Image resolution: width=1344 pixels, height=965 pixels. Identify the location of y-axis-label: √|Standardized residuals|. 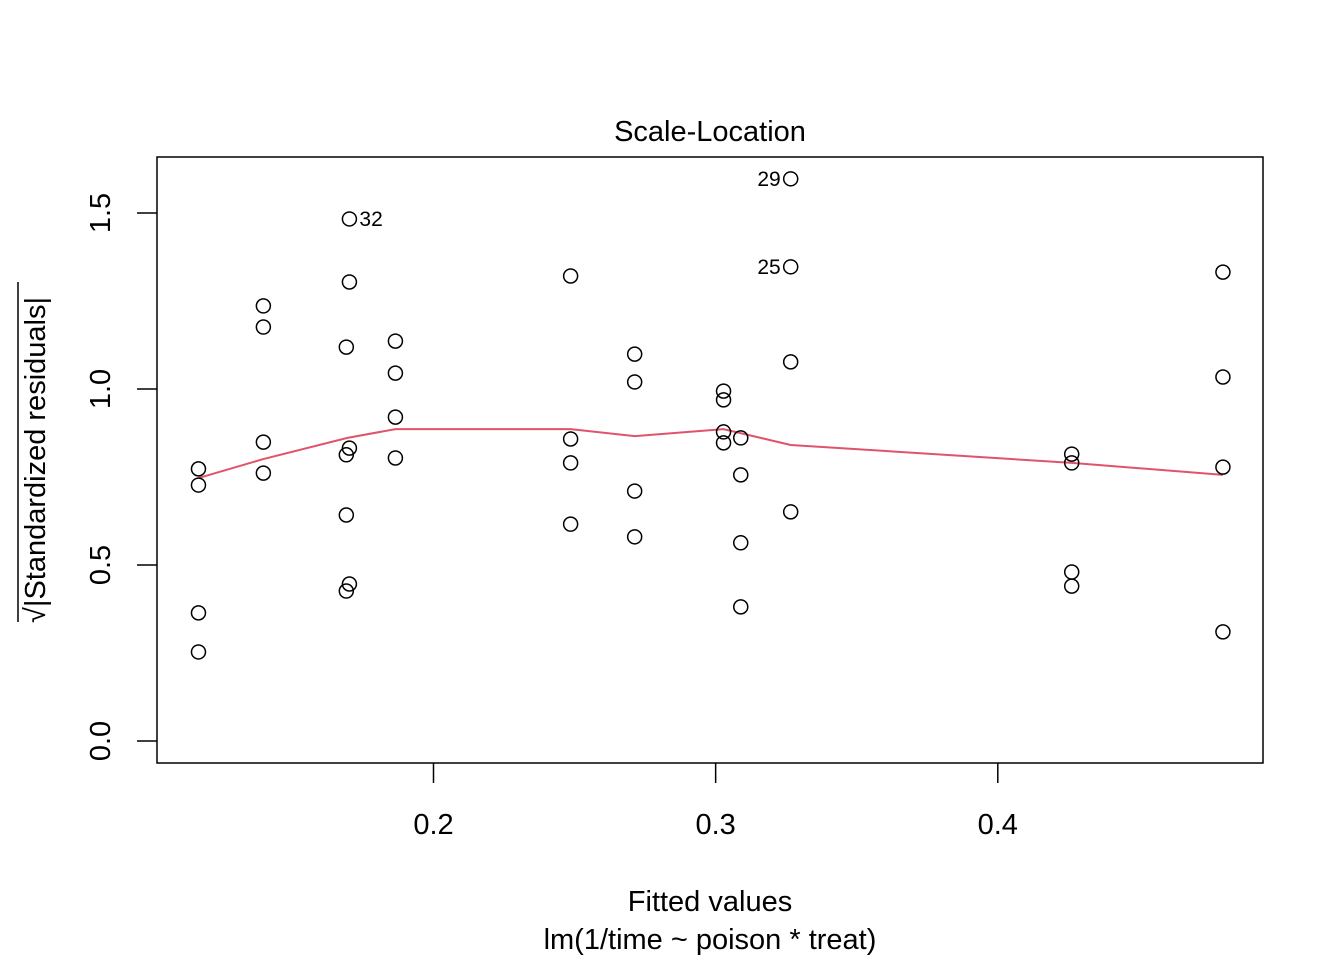
(36, 460).